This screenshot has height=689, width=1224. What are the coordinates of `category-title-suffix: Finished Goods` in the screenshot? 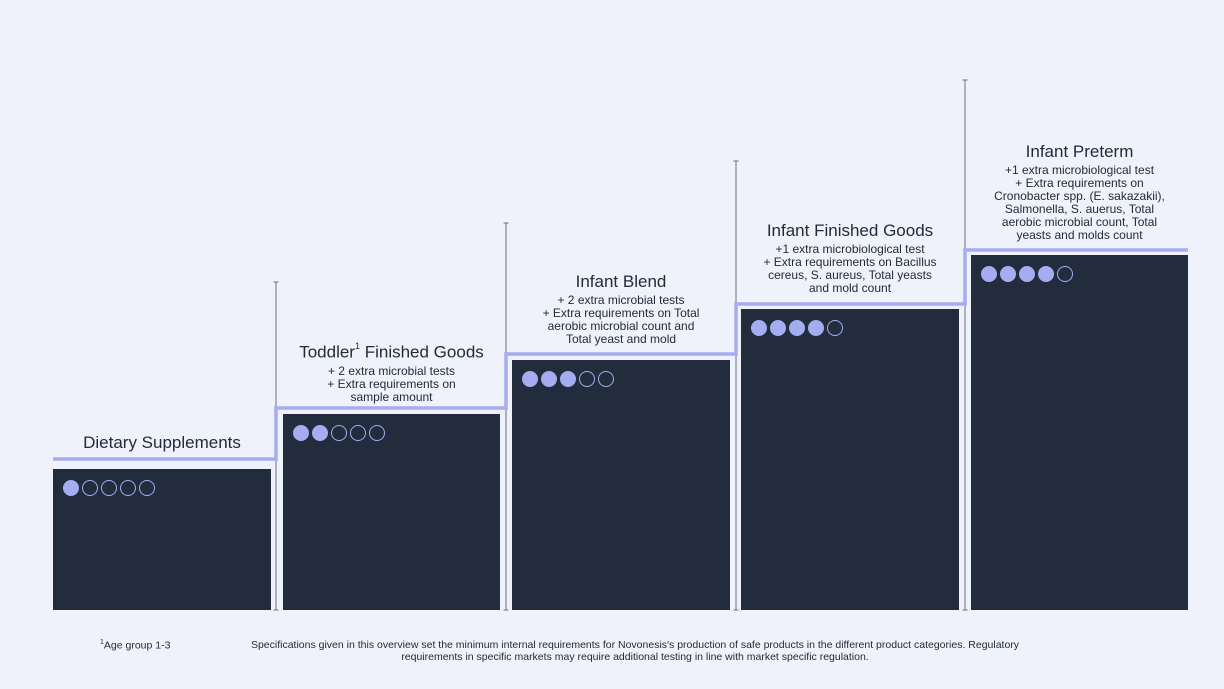 It's located at (421, 352).